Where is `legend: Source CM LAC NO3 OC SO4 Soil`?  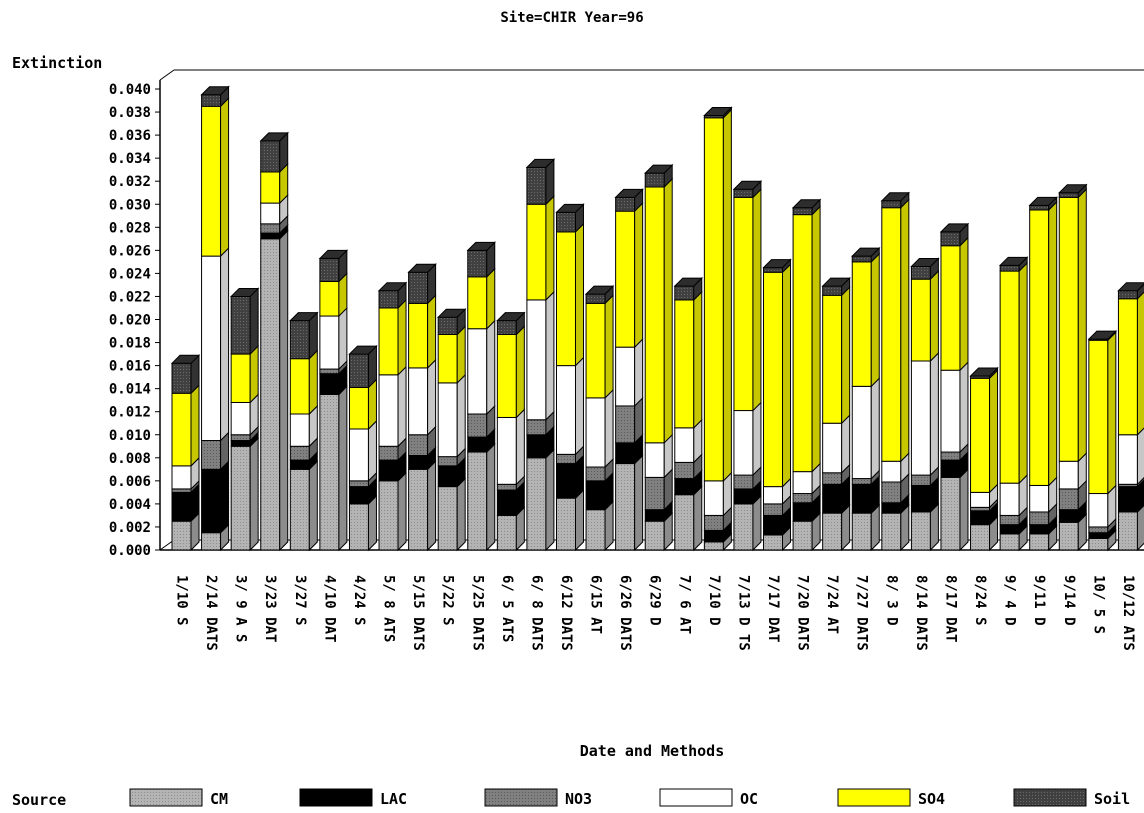 legend: Source CM LAC NO3 OC SO4 Soil is located at coordinates (571, 798).